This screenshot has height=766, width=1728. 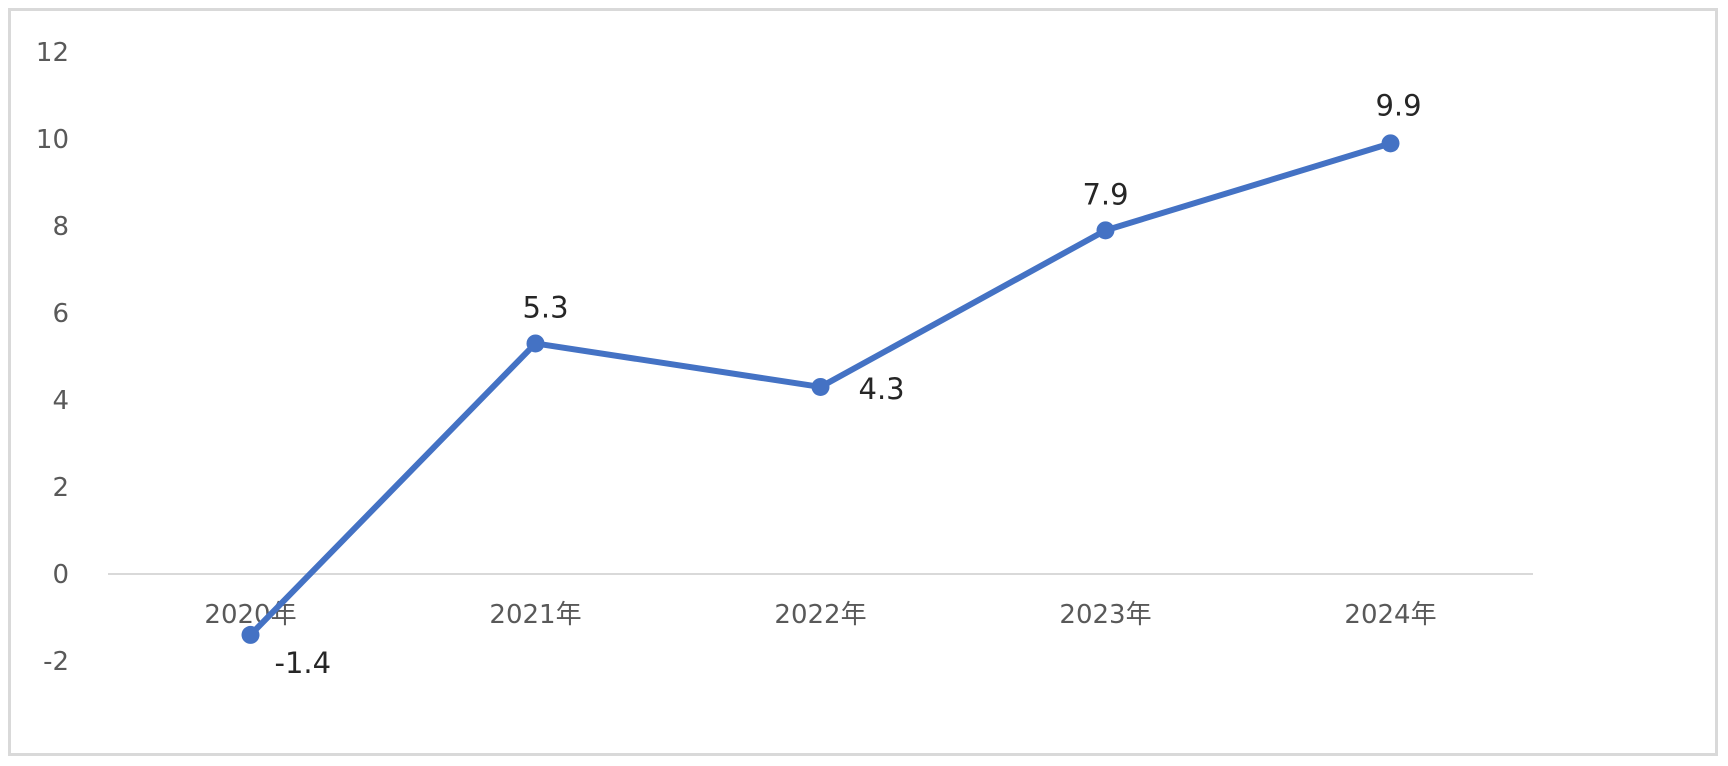 What do you see at coordinates (1398, 105) in the screenshot?
I see `data-label: 9.9` at bounding box center [1398, 105].